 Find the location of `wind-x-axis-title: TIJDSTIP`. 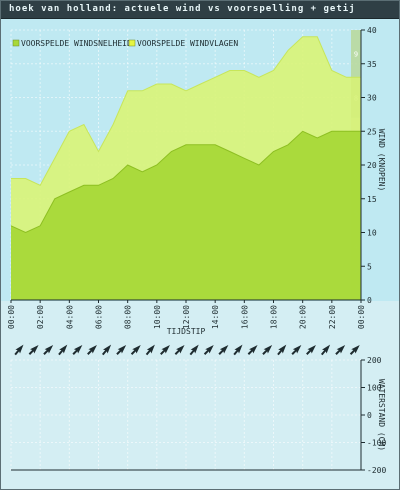

wind-x-axis-title: TIJDSTIP is located at coordinates (186, 331).